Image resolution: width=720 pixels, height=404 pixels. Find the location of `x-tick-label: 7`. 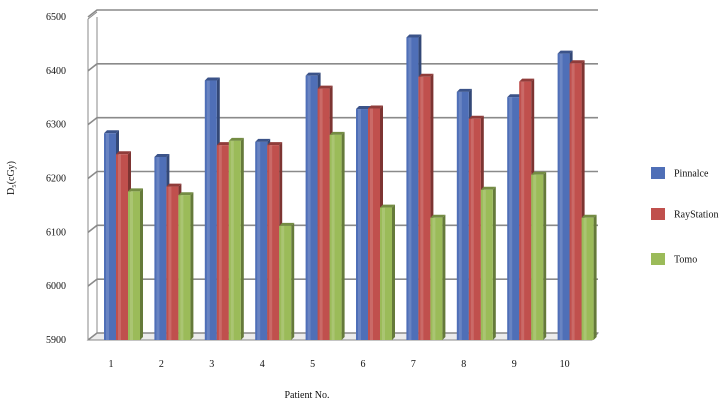

x-tick-label: 7 is located at coordinates (413, 364).